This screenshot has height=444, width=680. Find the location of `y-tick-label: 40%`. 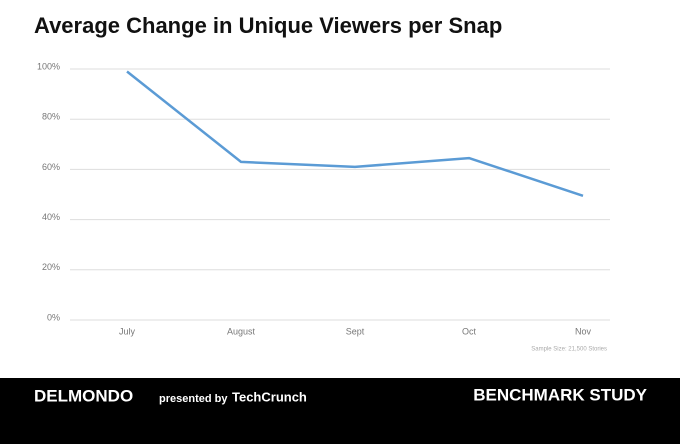

y-tick-label: 40% is located at coordinates (51, 217).